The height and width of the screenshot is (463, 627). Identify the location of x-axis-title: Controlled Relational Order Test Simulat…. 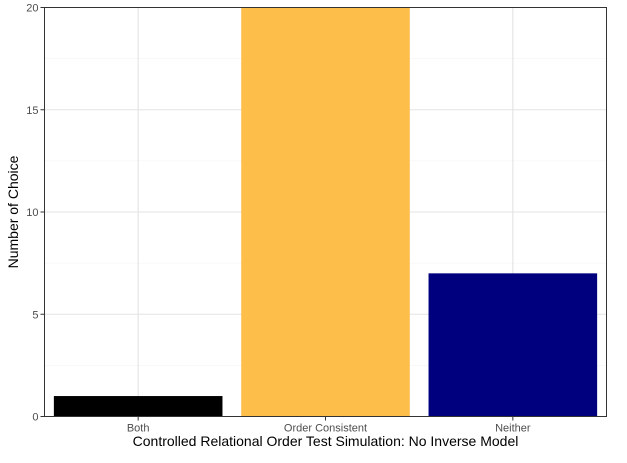
(326, 441).